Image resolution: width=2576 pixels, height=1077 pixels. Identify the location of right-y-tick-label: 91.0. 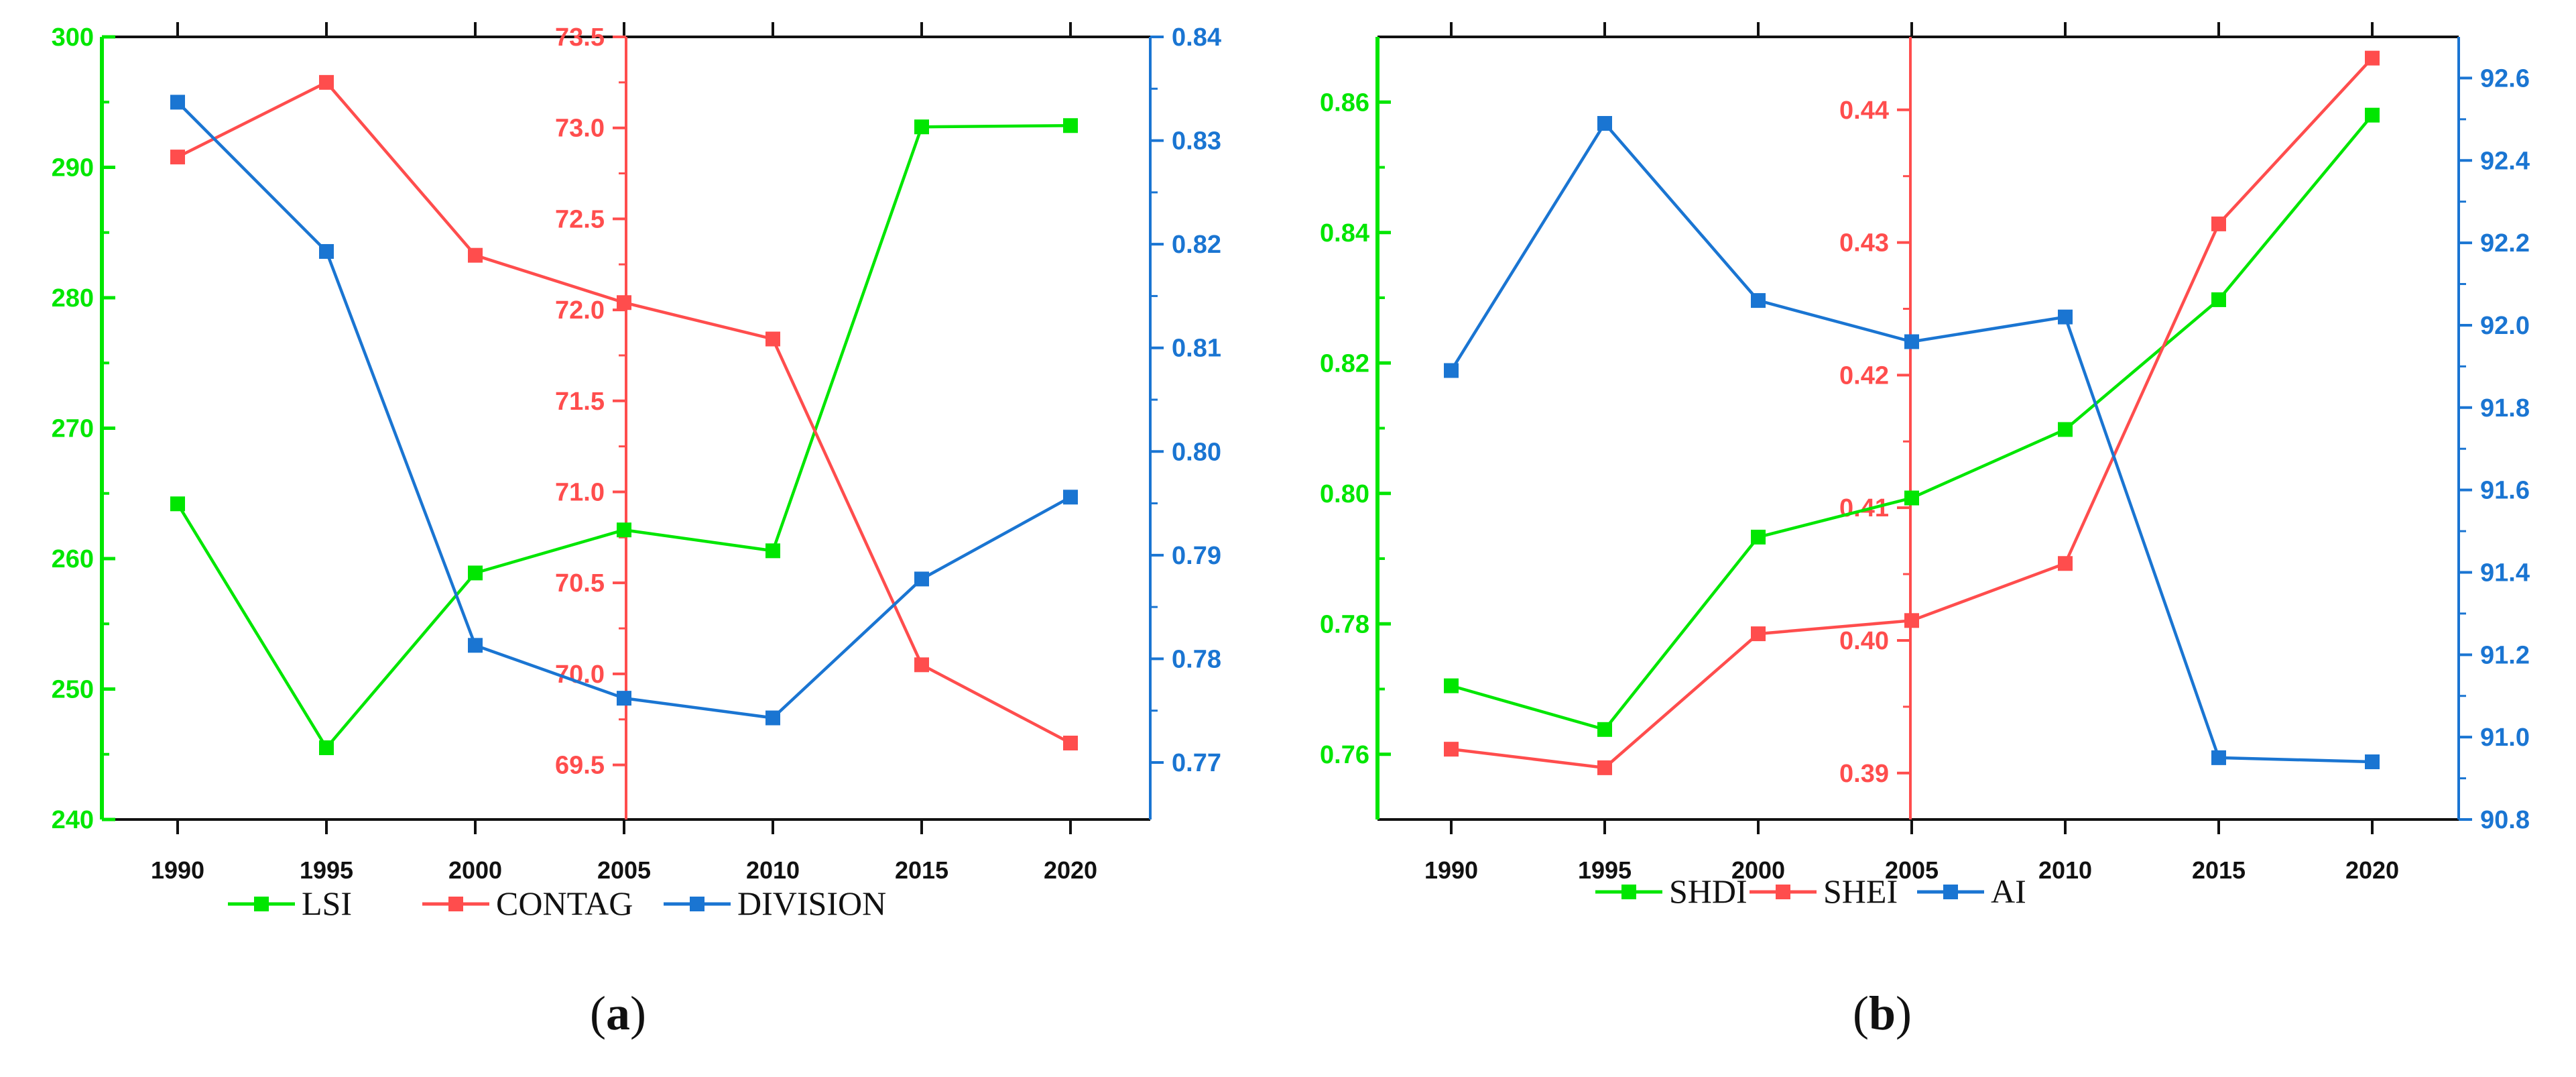
(2505, 738).